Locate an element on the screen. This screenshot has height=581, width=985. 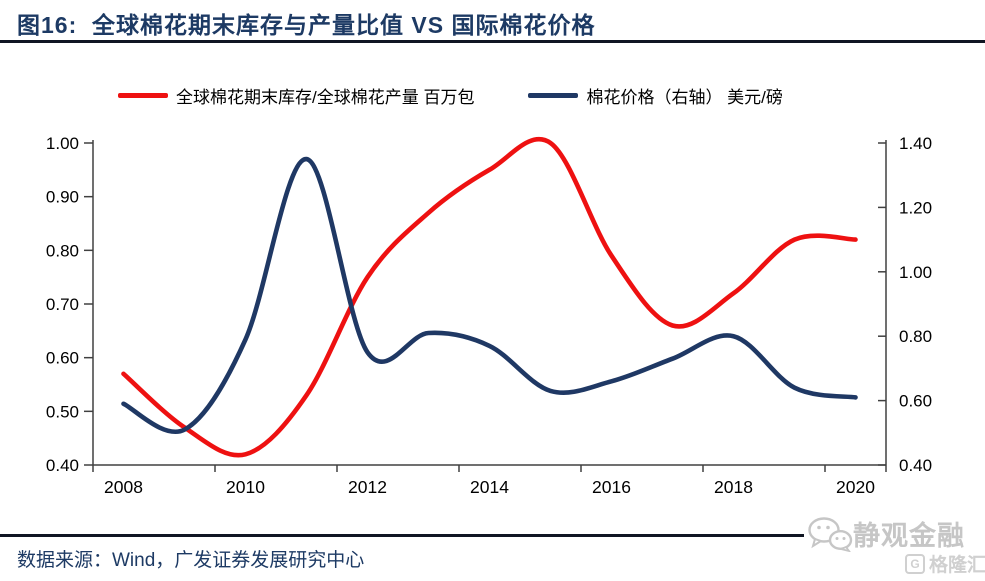
wechat-watermark: 静观金融 is located at coordinates (886, 533).